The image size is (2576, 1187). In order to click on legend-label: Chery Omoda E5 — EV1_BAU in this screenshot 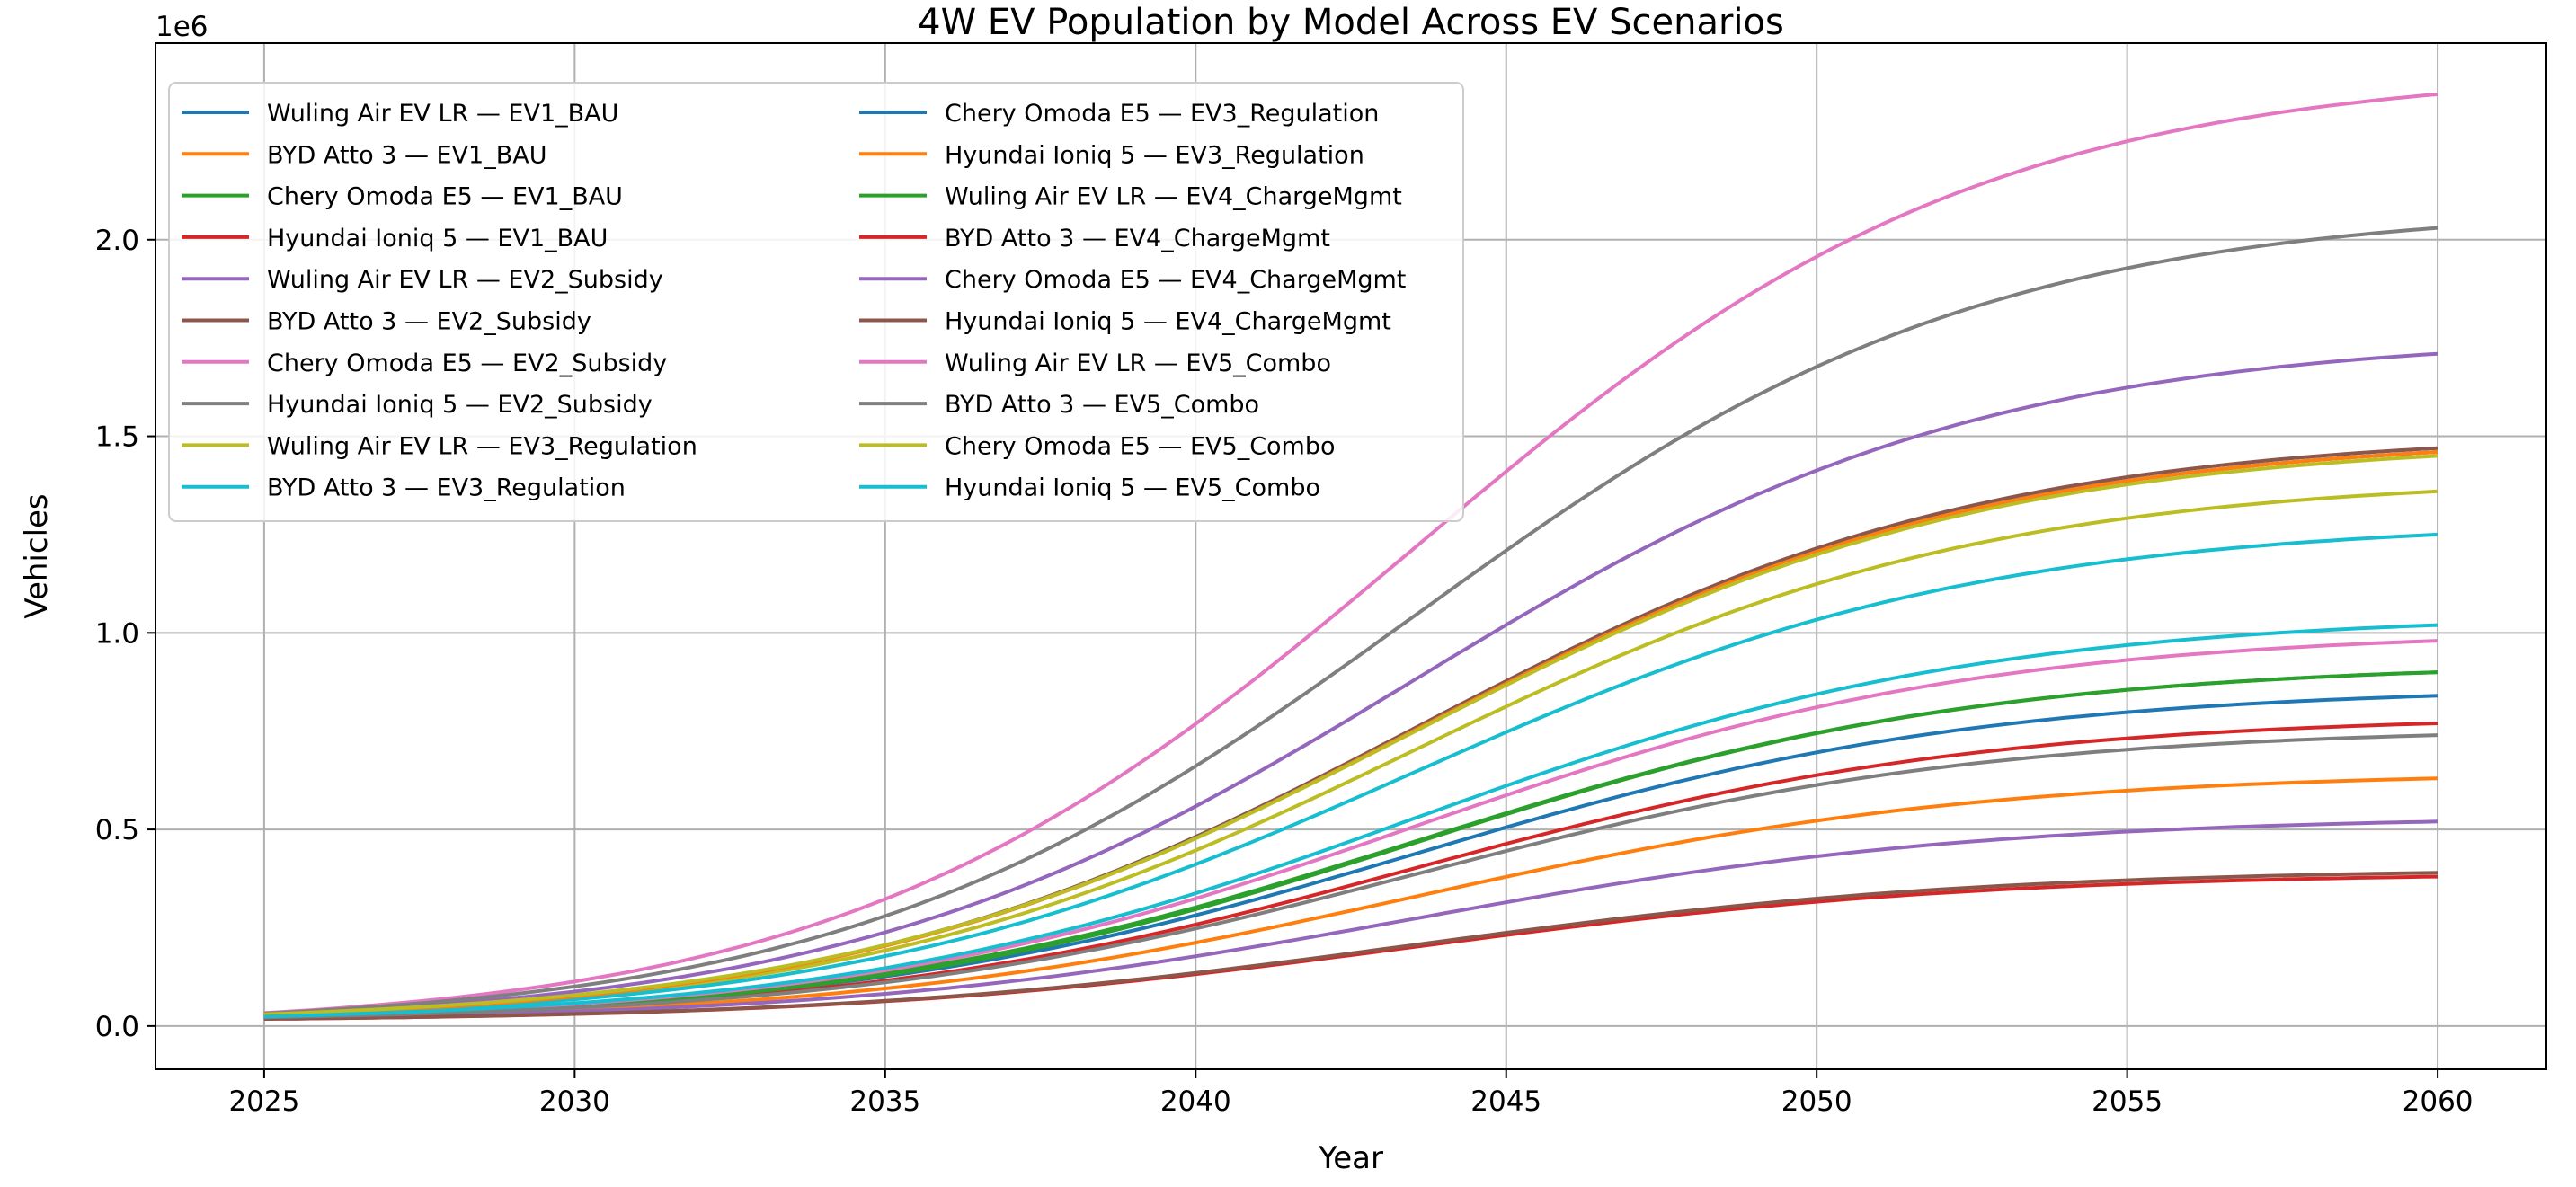, I will do `click(445, 197)`.